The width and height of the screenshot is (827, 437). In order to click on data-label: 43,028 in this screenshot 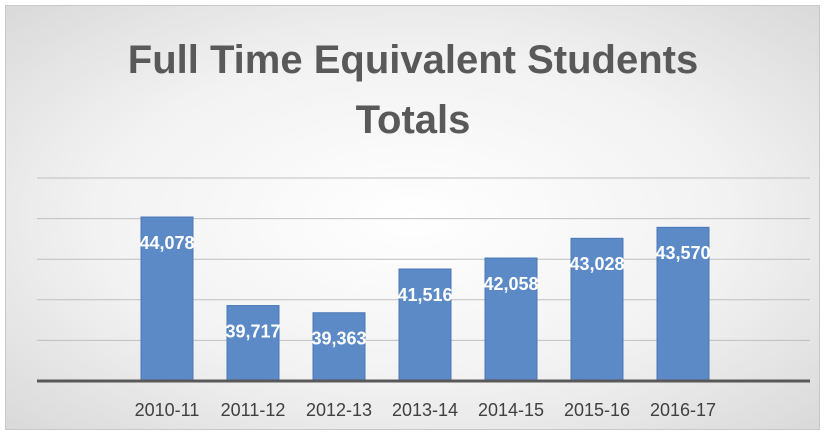, I will do `click(596, 264)`.